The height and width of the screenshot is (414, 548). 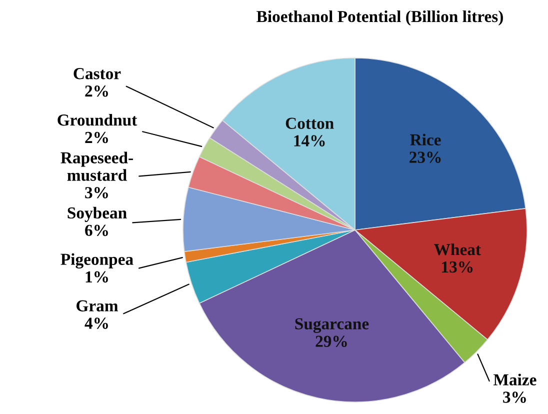 I want to click on data-label: 14%, so click(x=309, y=140).